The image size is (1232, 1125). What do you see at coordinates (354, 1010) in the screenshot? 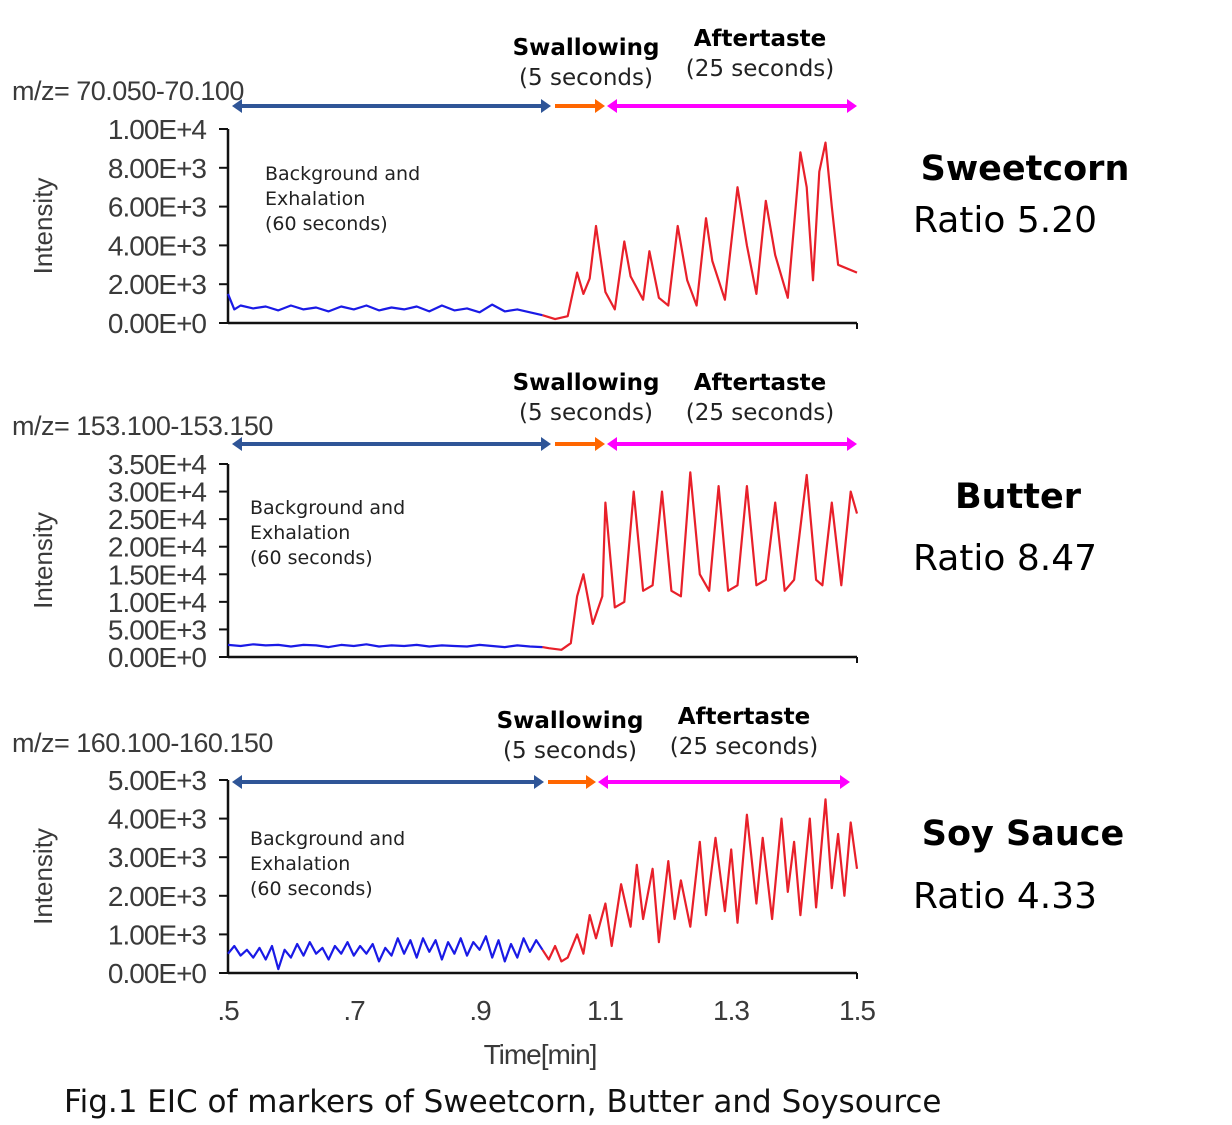
I see `x-tick-label: .7` at bounding box center [354, 1010].